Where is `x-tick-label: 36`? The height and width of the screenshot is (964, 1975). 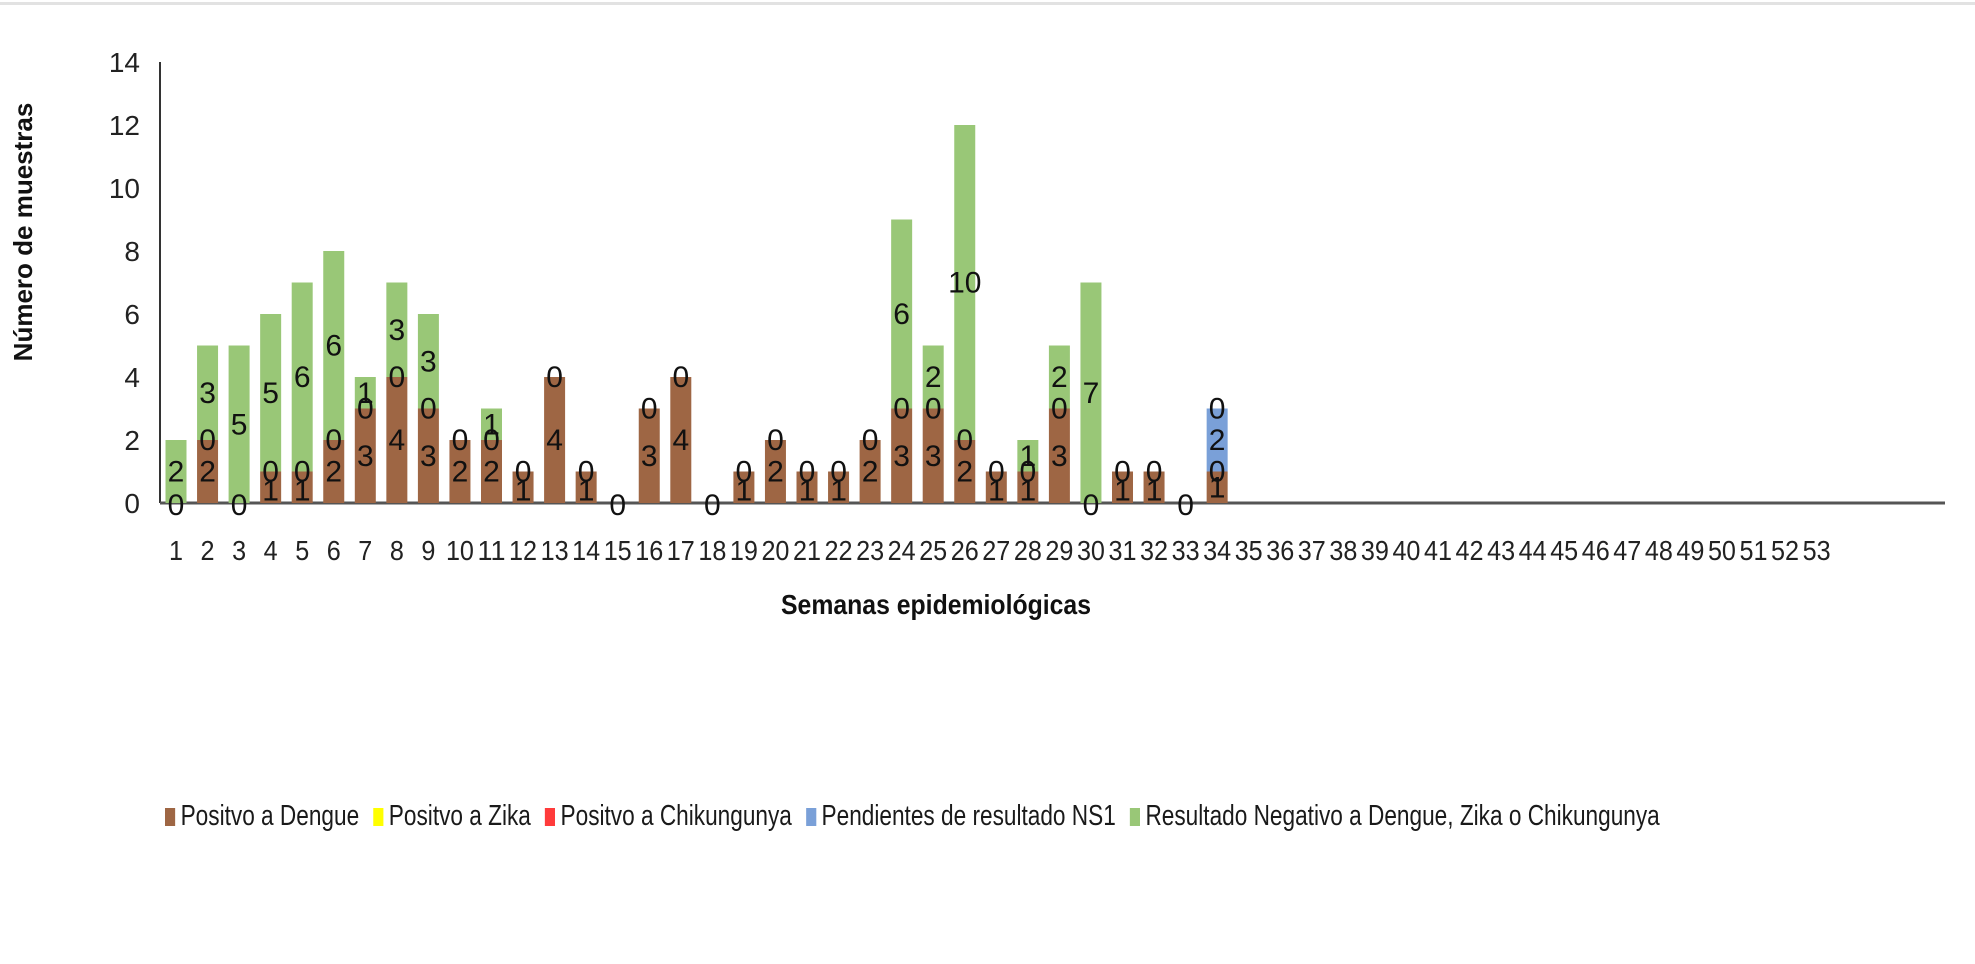 x-tick-label: 36 is located at coordinates (1280, 550).